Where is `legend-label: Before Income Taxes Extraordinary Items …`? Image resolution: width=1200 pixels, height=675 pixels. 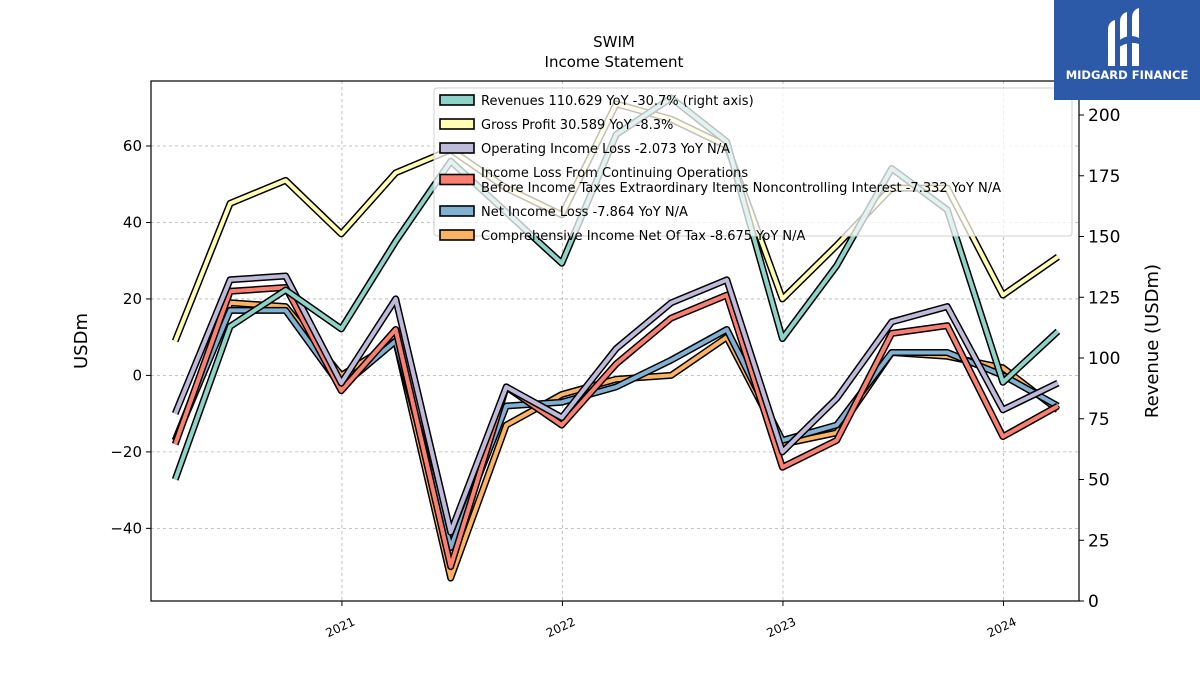 legend-label: Before Income Taxes Extraordinary Items … is located at coordinates (741, 188).